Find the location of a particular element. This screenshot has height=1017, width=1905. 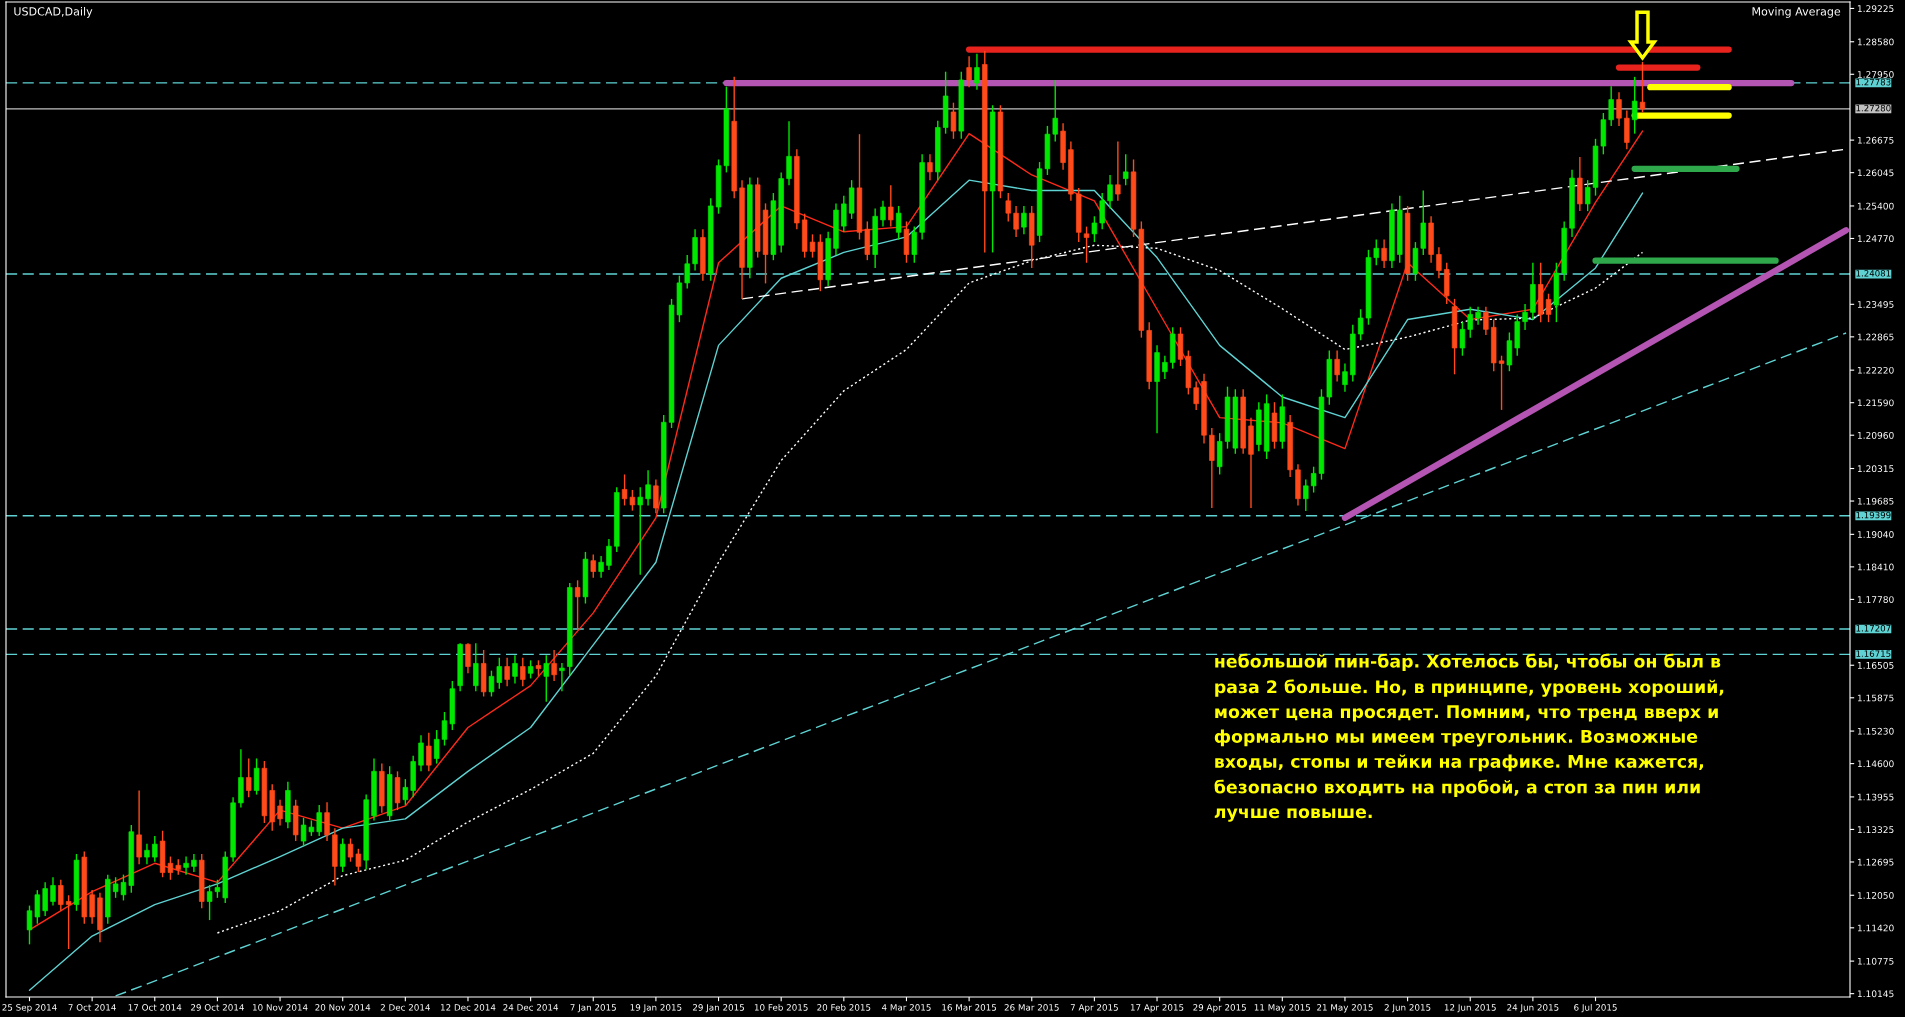

x-tick-label: 7 Oct 2014 is located at coordinates (92, 1007).